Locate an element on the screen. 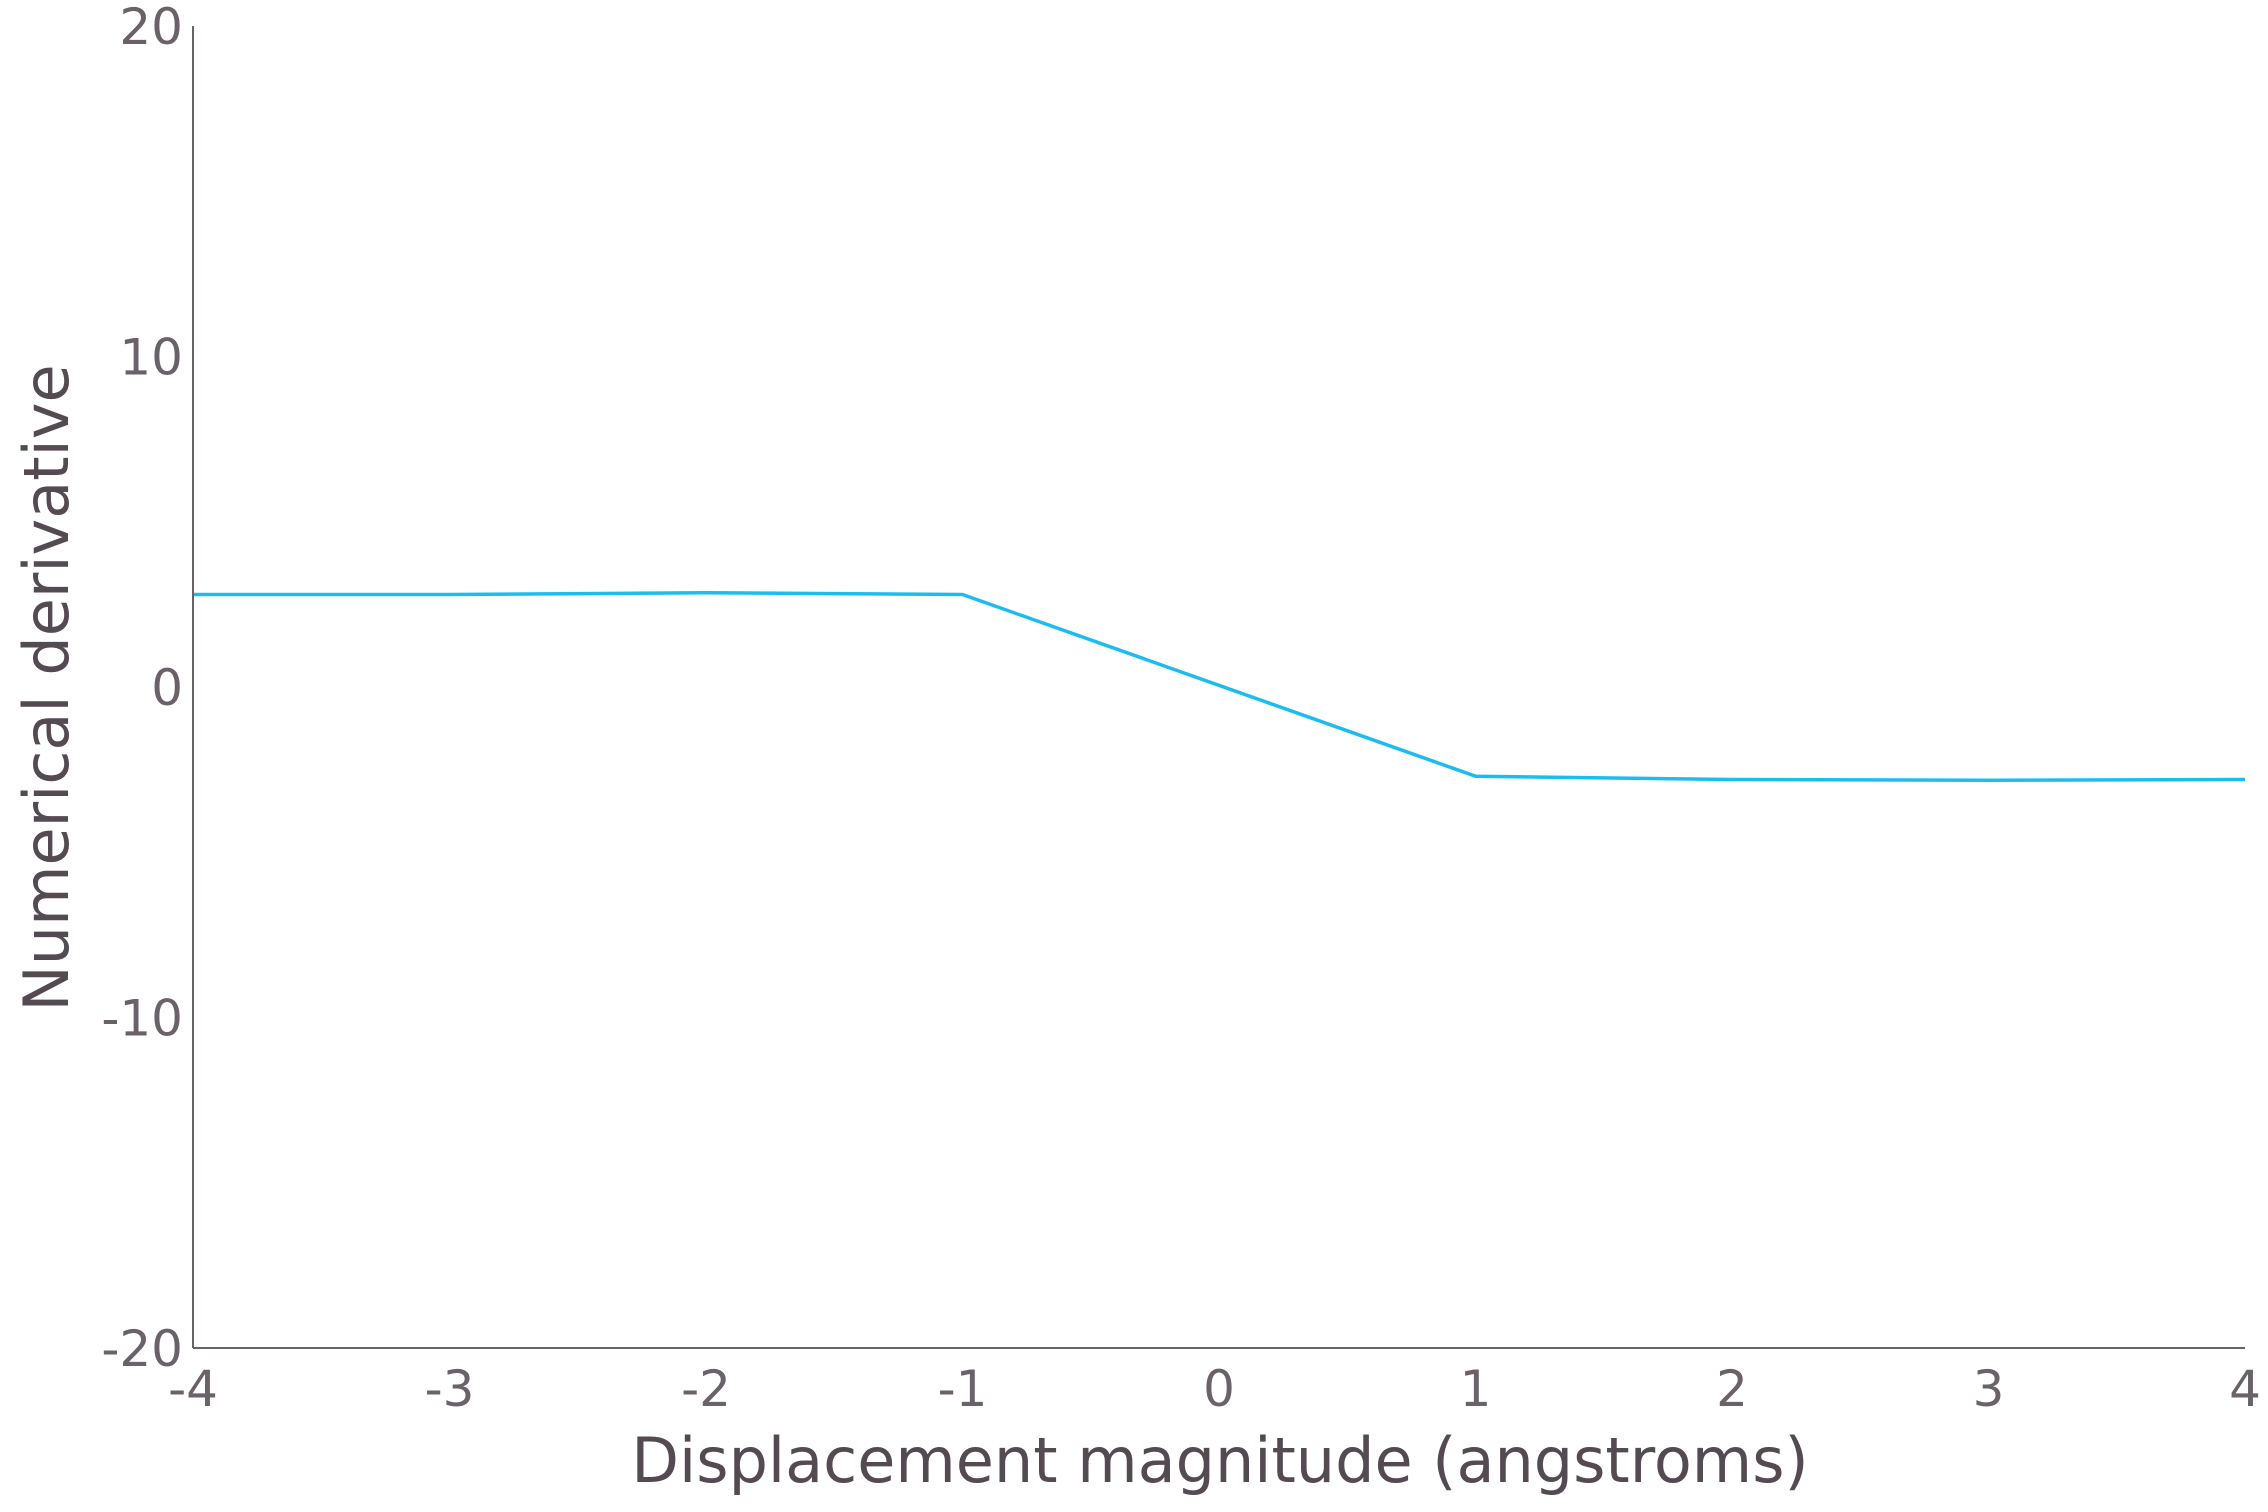 The height and width of the screenshot is (1512, 2268). y-tick-label: 10 is located at coordinates (151, 358).